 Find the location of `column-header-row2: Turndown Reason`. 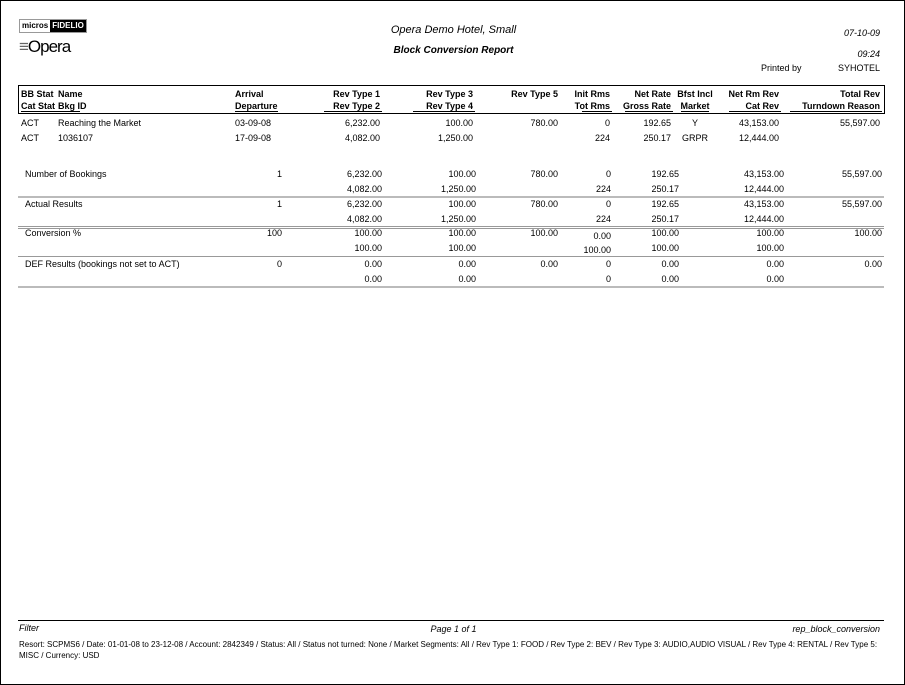

column-header-row2: Turndown Reason is located at coordinates (841, 106).